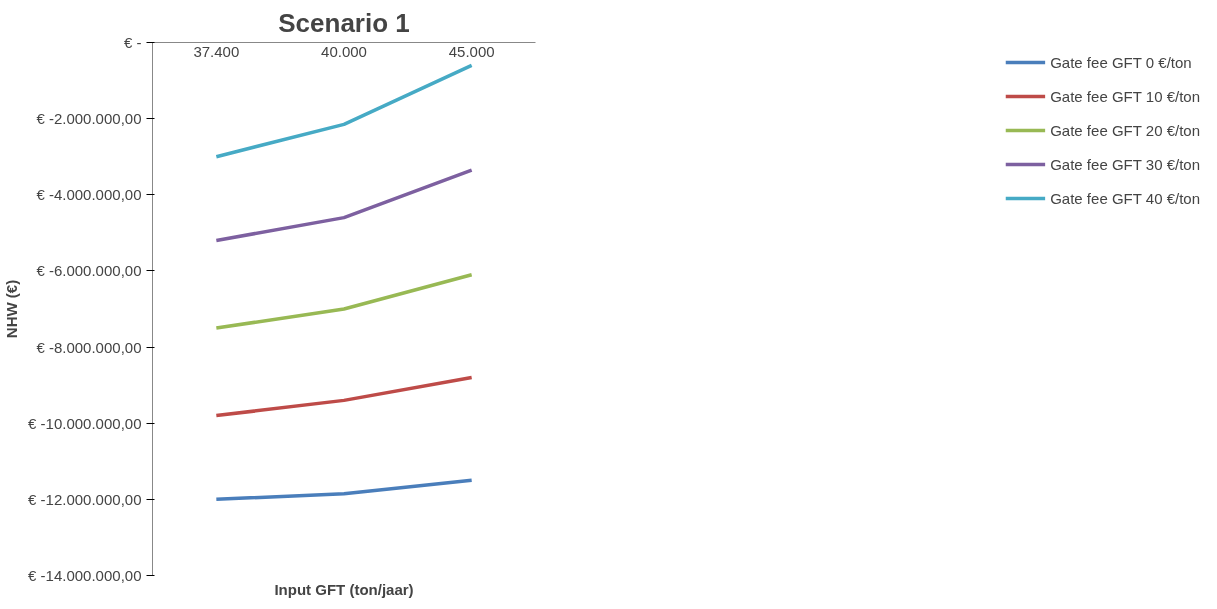 The image size is (1217, 609). What do you see at coordinates (1125, 96) in the screenshot?
I see `legend-label: Gate fee GFT 10 €/ton` at bounding box center [1125, 96].